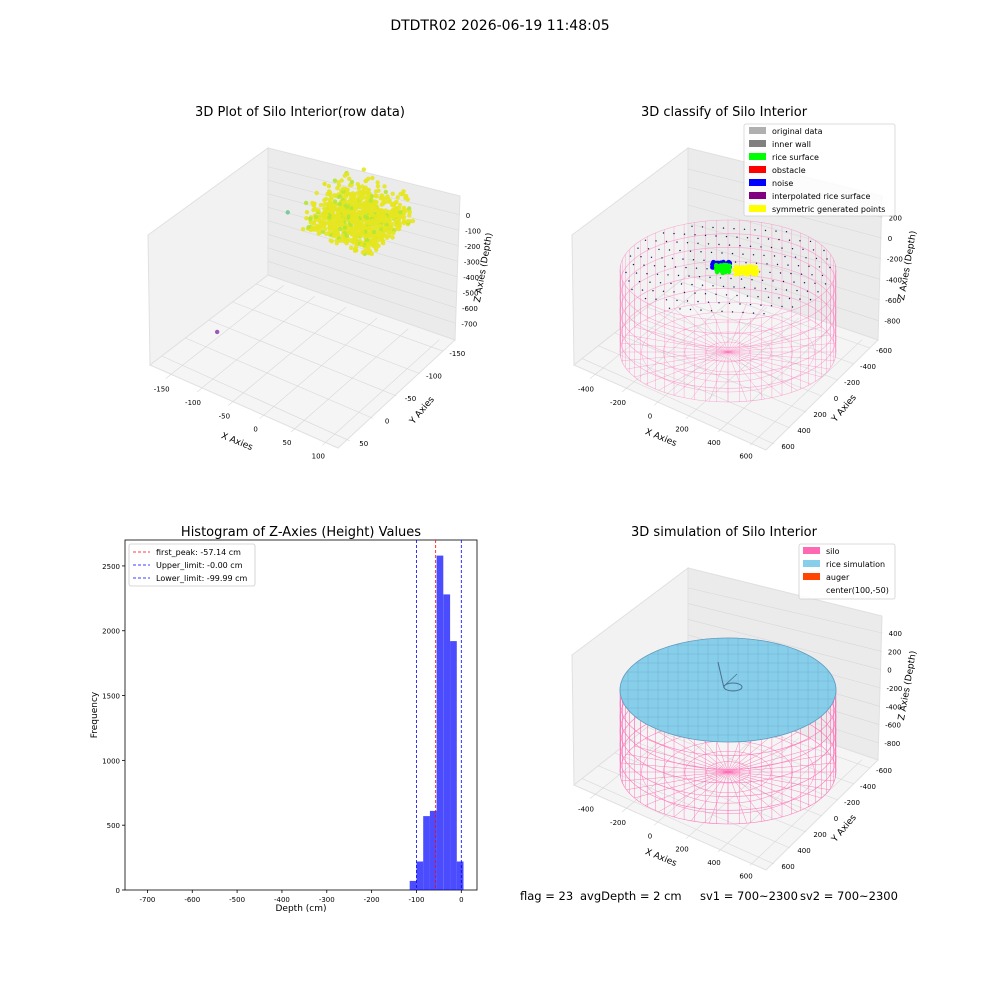 The image size is (1000, 1000). I want to click on symmetric-point, so click(738, 267).